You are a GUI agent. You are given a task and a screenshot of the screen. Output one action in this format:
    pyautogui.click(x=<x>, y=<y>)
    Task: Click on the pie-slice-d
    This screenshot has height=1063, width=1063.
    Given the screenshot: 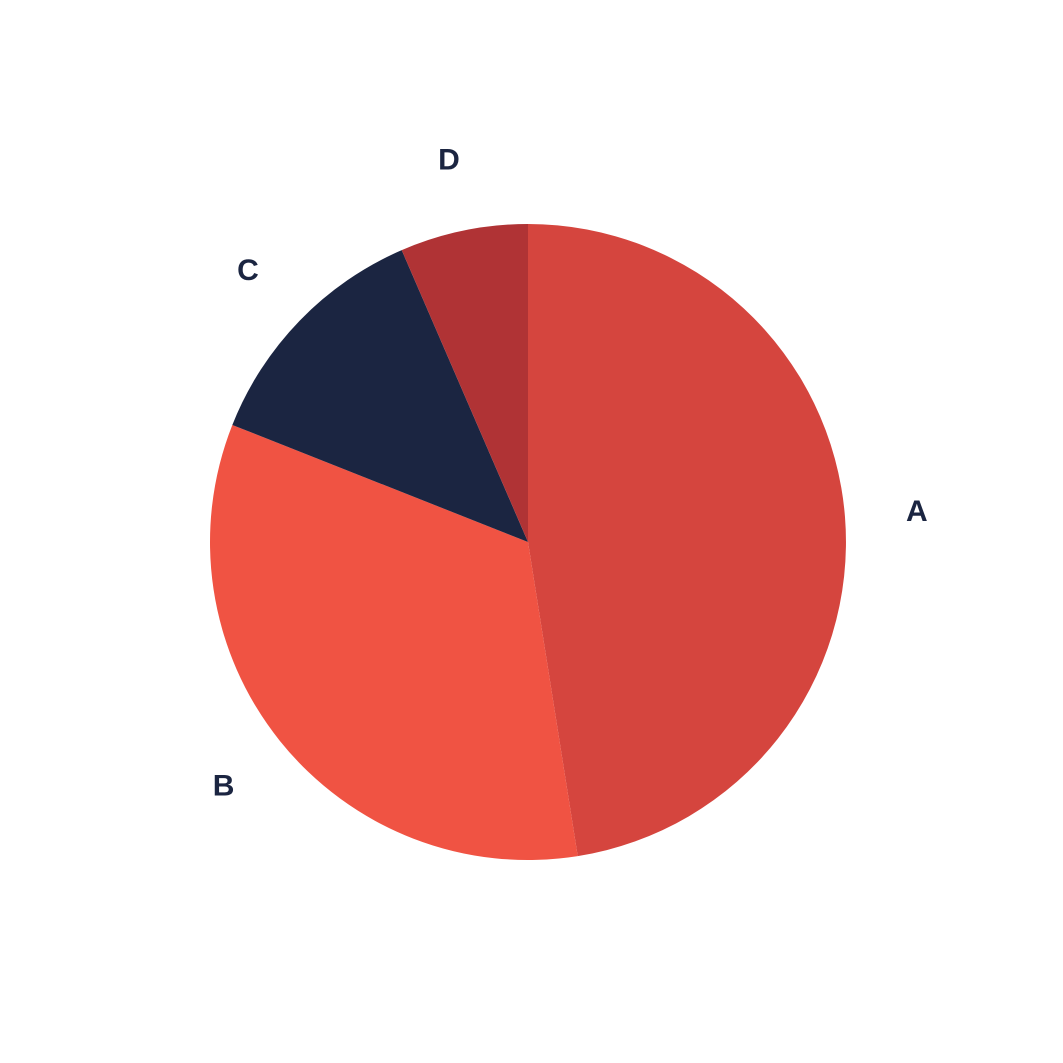 What is the action you would take?
    pyautogui.click(x=464, y=383)
    